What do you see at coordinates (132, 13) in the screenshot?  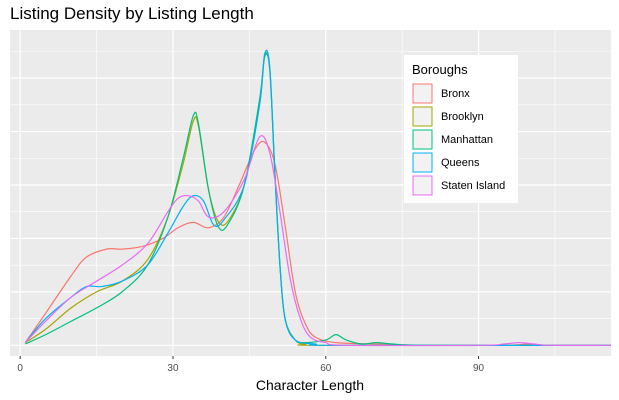 I see `chart-title: Listing Density by Listing Length` at bounding box center [132, 13].